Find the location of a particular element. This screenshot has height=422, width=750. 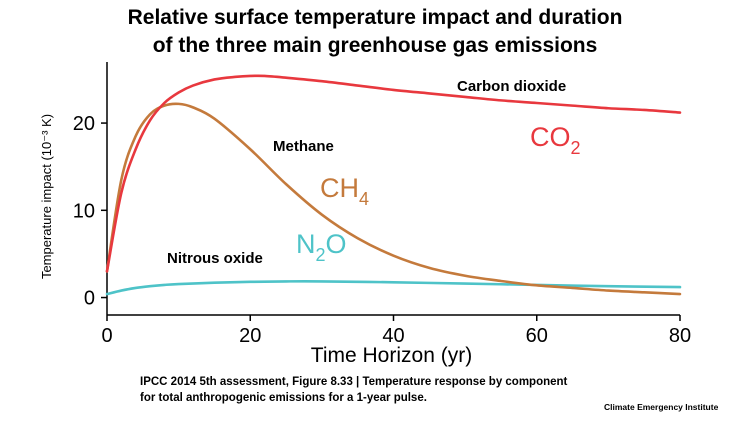

series-symbol-n2o: N2O is located at coordinates (321, 247).